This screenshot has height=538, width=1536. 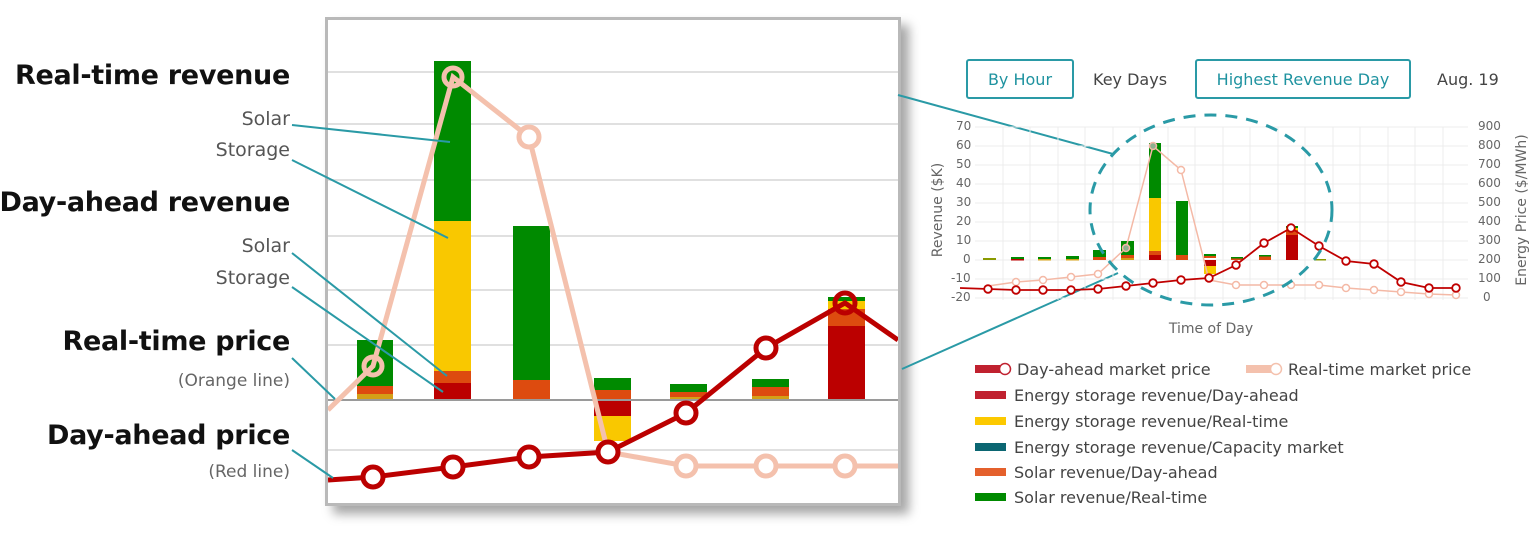 I want to click on y2-tick: 700, so click(x=1489, y=164).